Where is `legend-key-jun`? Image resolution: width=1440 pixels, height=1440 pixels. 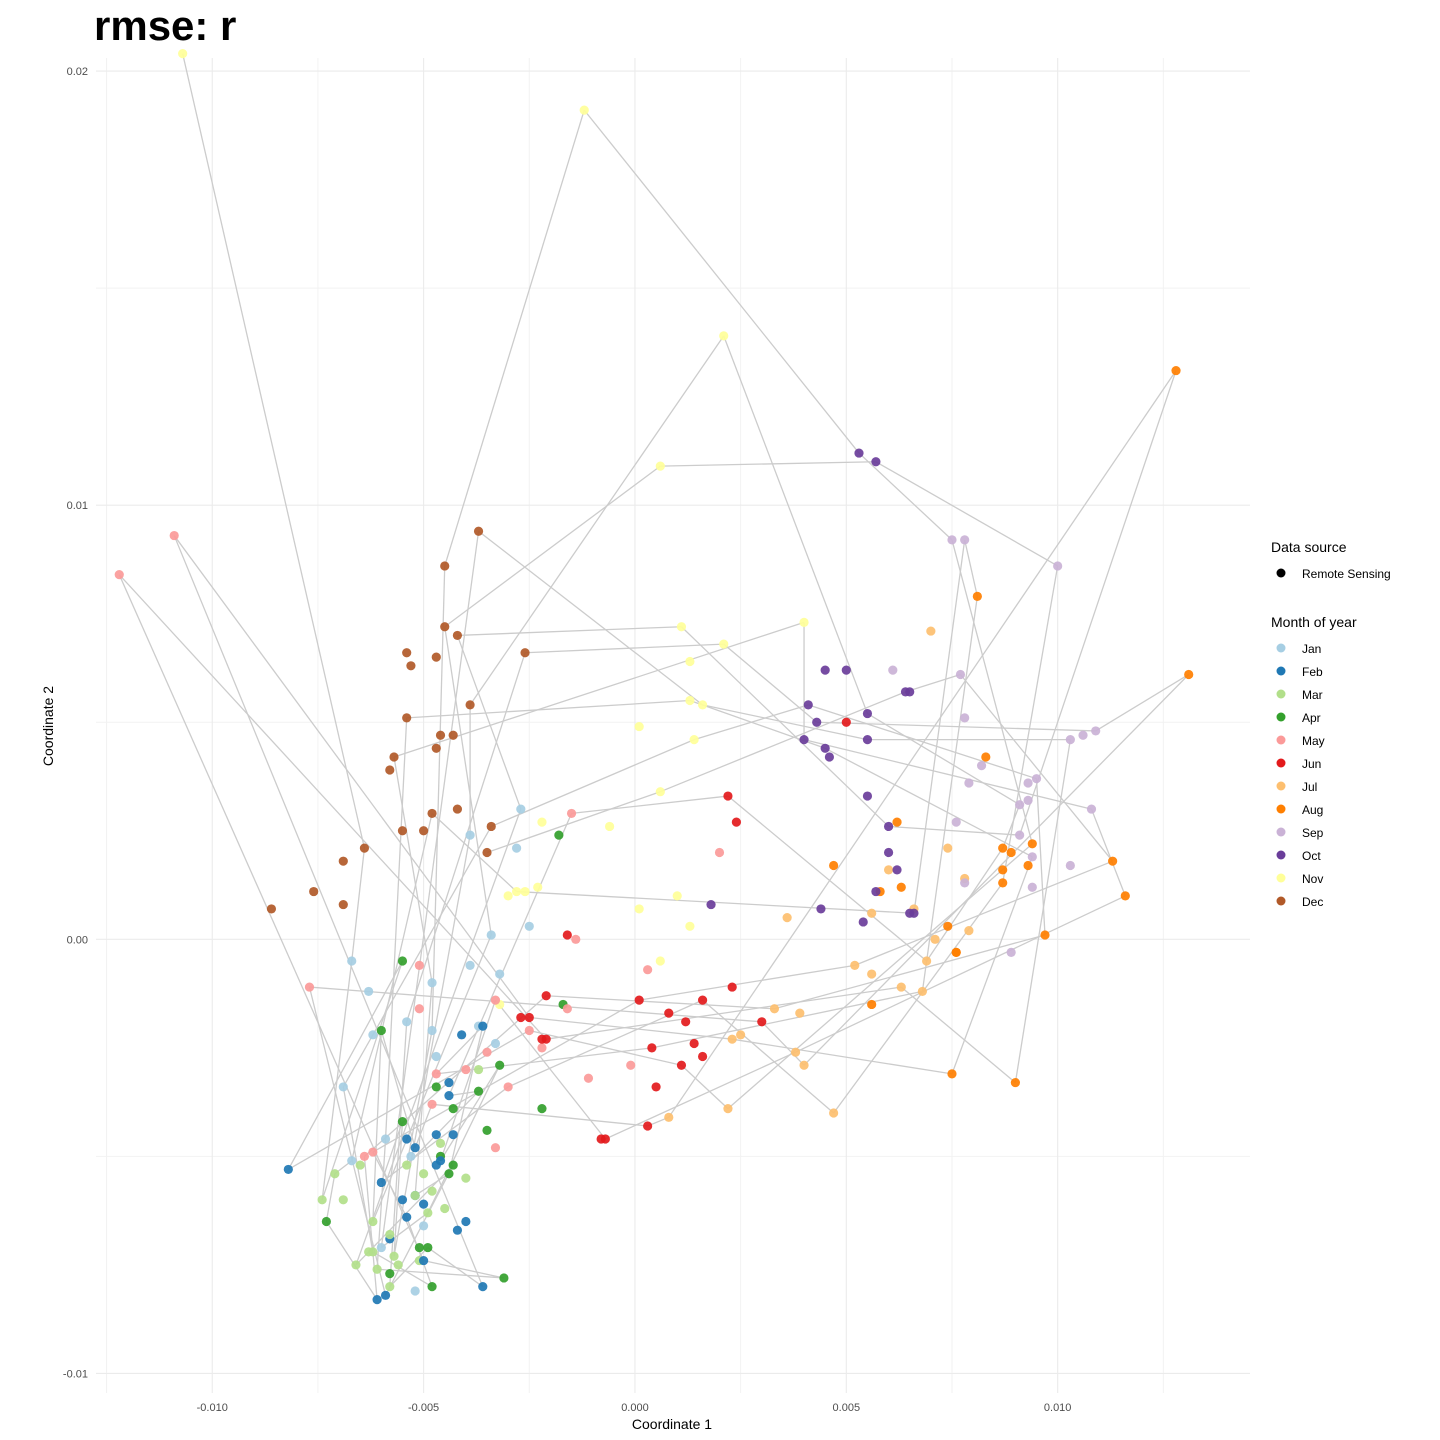
legend-key-jun is located at coordinates (1281, 763).